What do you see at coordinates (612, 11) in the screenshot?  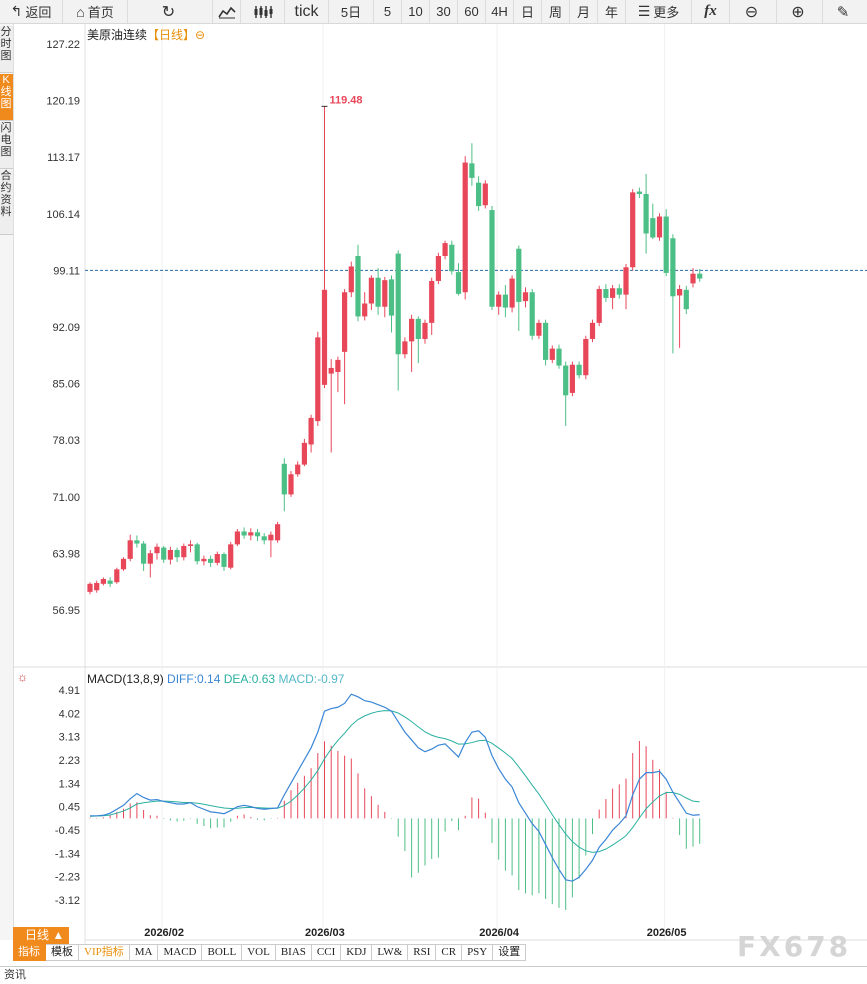 I see `period-year: 年` at bounding box center [612, 11].